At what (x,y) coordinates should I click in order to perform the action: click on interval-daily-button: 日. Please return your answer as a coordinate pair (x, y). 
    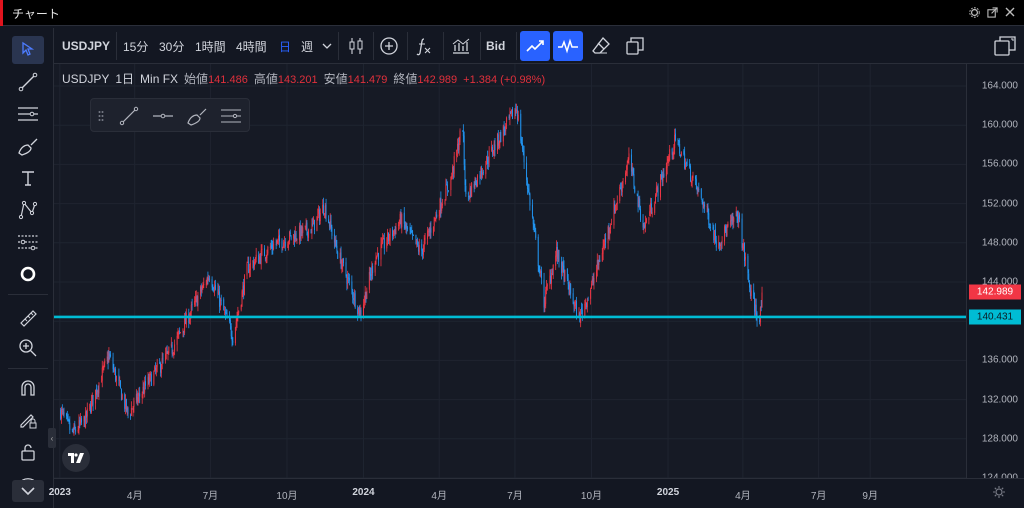
    Looking at the image, I should click on (285, 46).